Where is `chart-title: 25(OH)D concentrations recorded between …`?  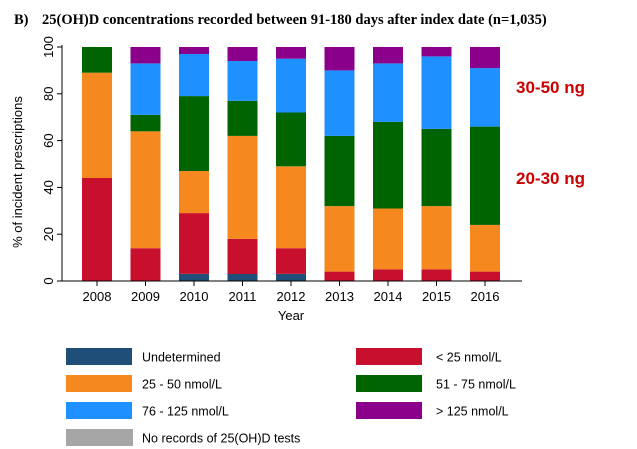 chart-title: 25(OH)D concentrations recorded between … is located at coordinates (294, 20).